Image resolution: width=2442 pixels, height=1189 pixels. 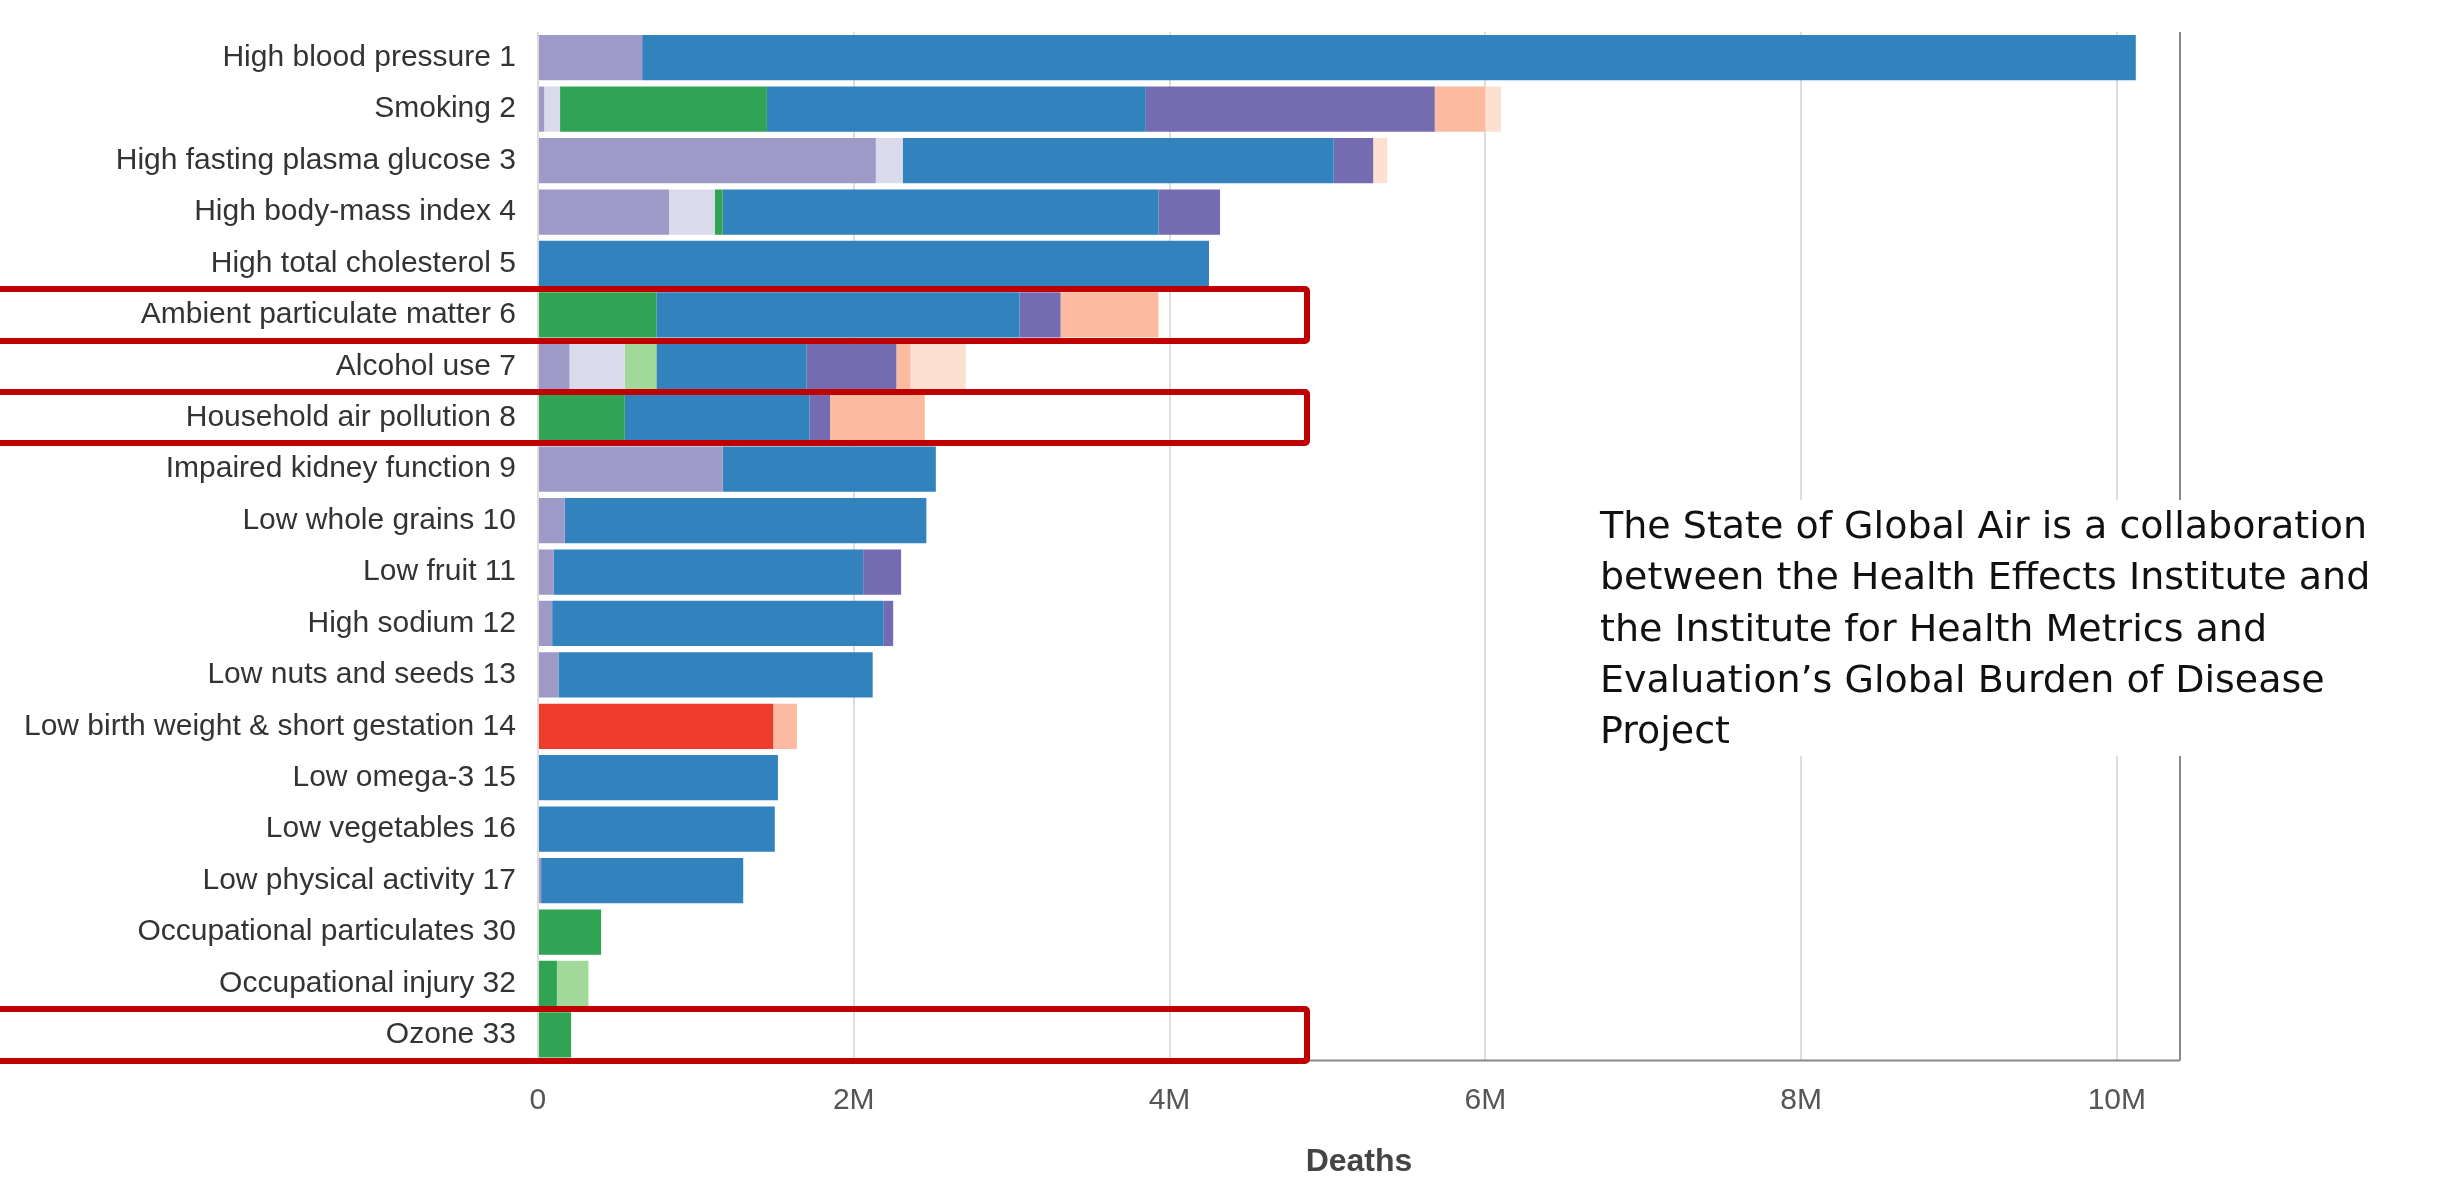 I want to click on y-tick-label: High body-mass index 4, so click(x=355, y=210).